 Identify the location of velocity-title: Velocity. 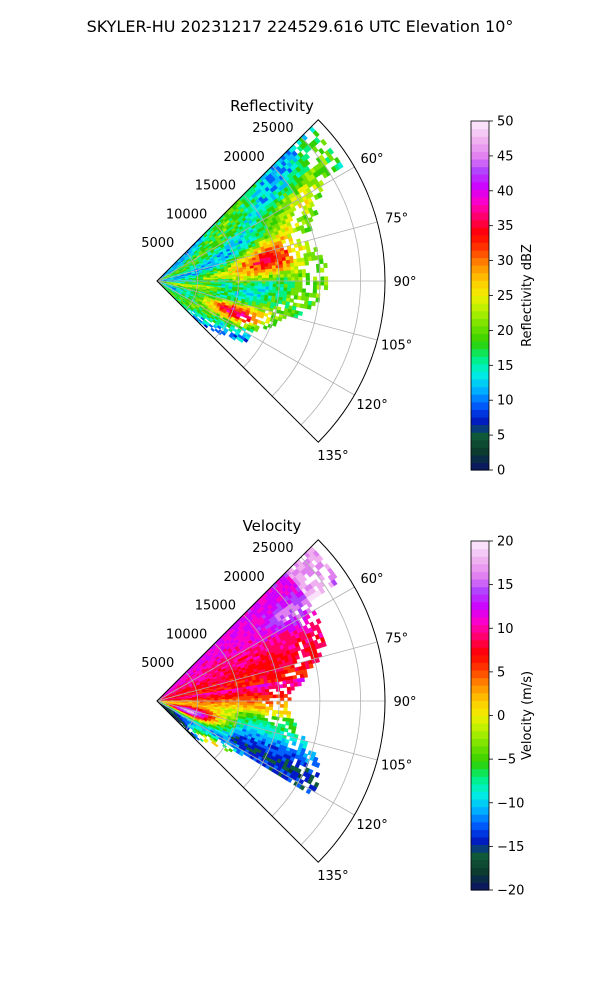
(272, 526).